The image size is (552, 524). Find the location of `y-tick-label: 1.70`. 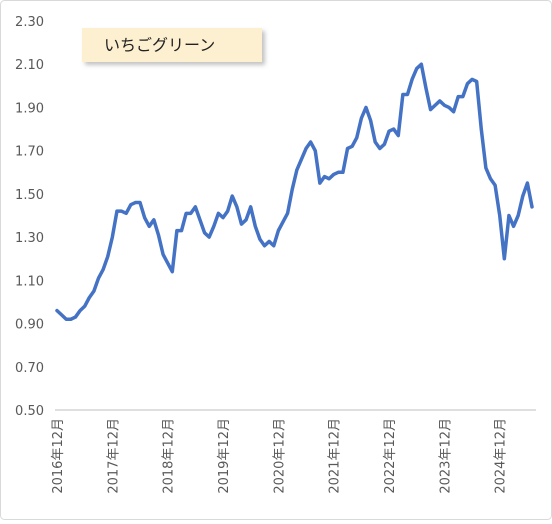

y-tick-label: 1.70 is located at coordinates (29, 152).